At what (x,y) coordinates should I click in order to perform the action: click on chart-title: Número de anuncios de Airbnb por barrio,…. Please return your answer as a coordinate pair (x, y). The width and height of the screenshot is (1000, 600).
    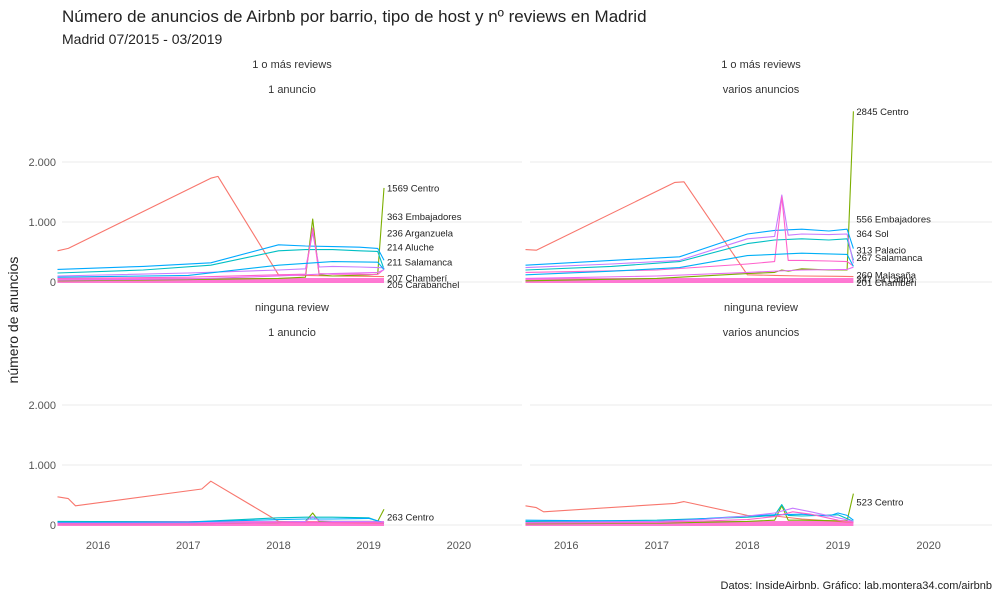
    Looking at the image, I should click on (354, 16).